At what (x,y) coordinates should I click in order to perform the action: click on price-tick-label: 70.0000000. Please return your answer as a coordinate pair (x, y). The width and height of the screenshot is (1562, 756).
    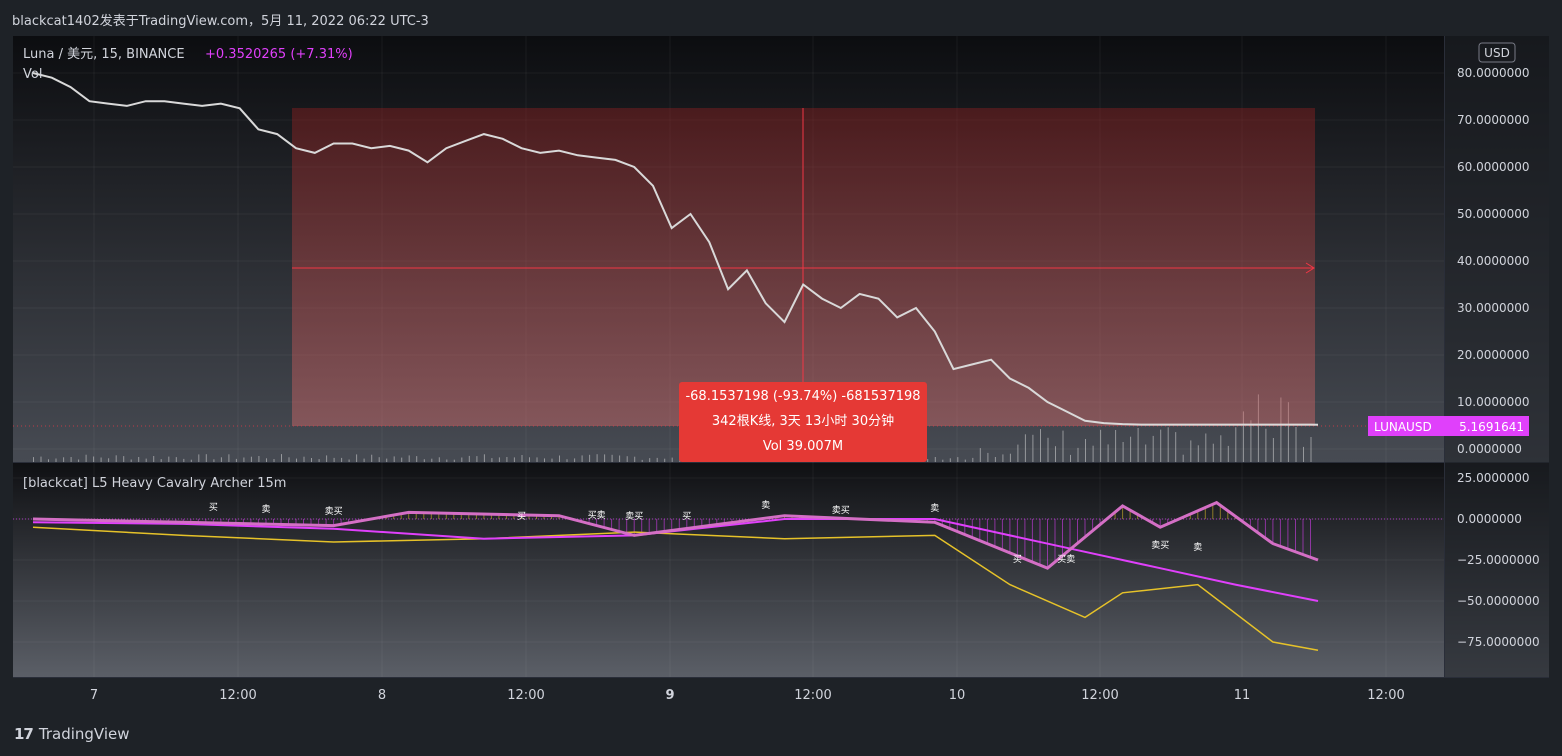
    Looking at the image, I should click on (1493, 120).